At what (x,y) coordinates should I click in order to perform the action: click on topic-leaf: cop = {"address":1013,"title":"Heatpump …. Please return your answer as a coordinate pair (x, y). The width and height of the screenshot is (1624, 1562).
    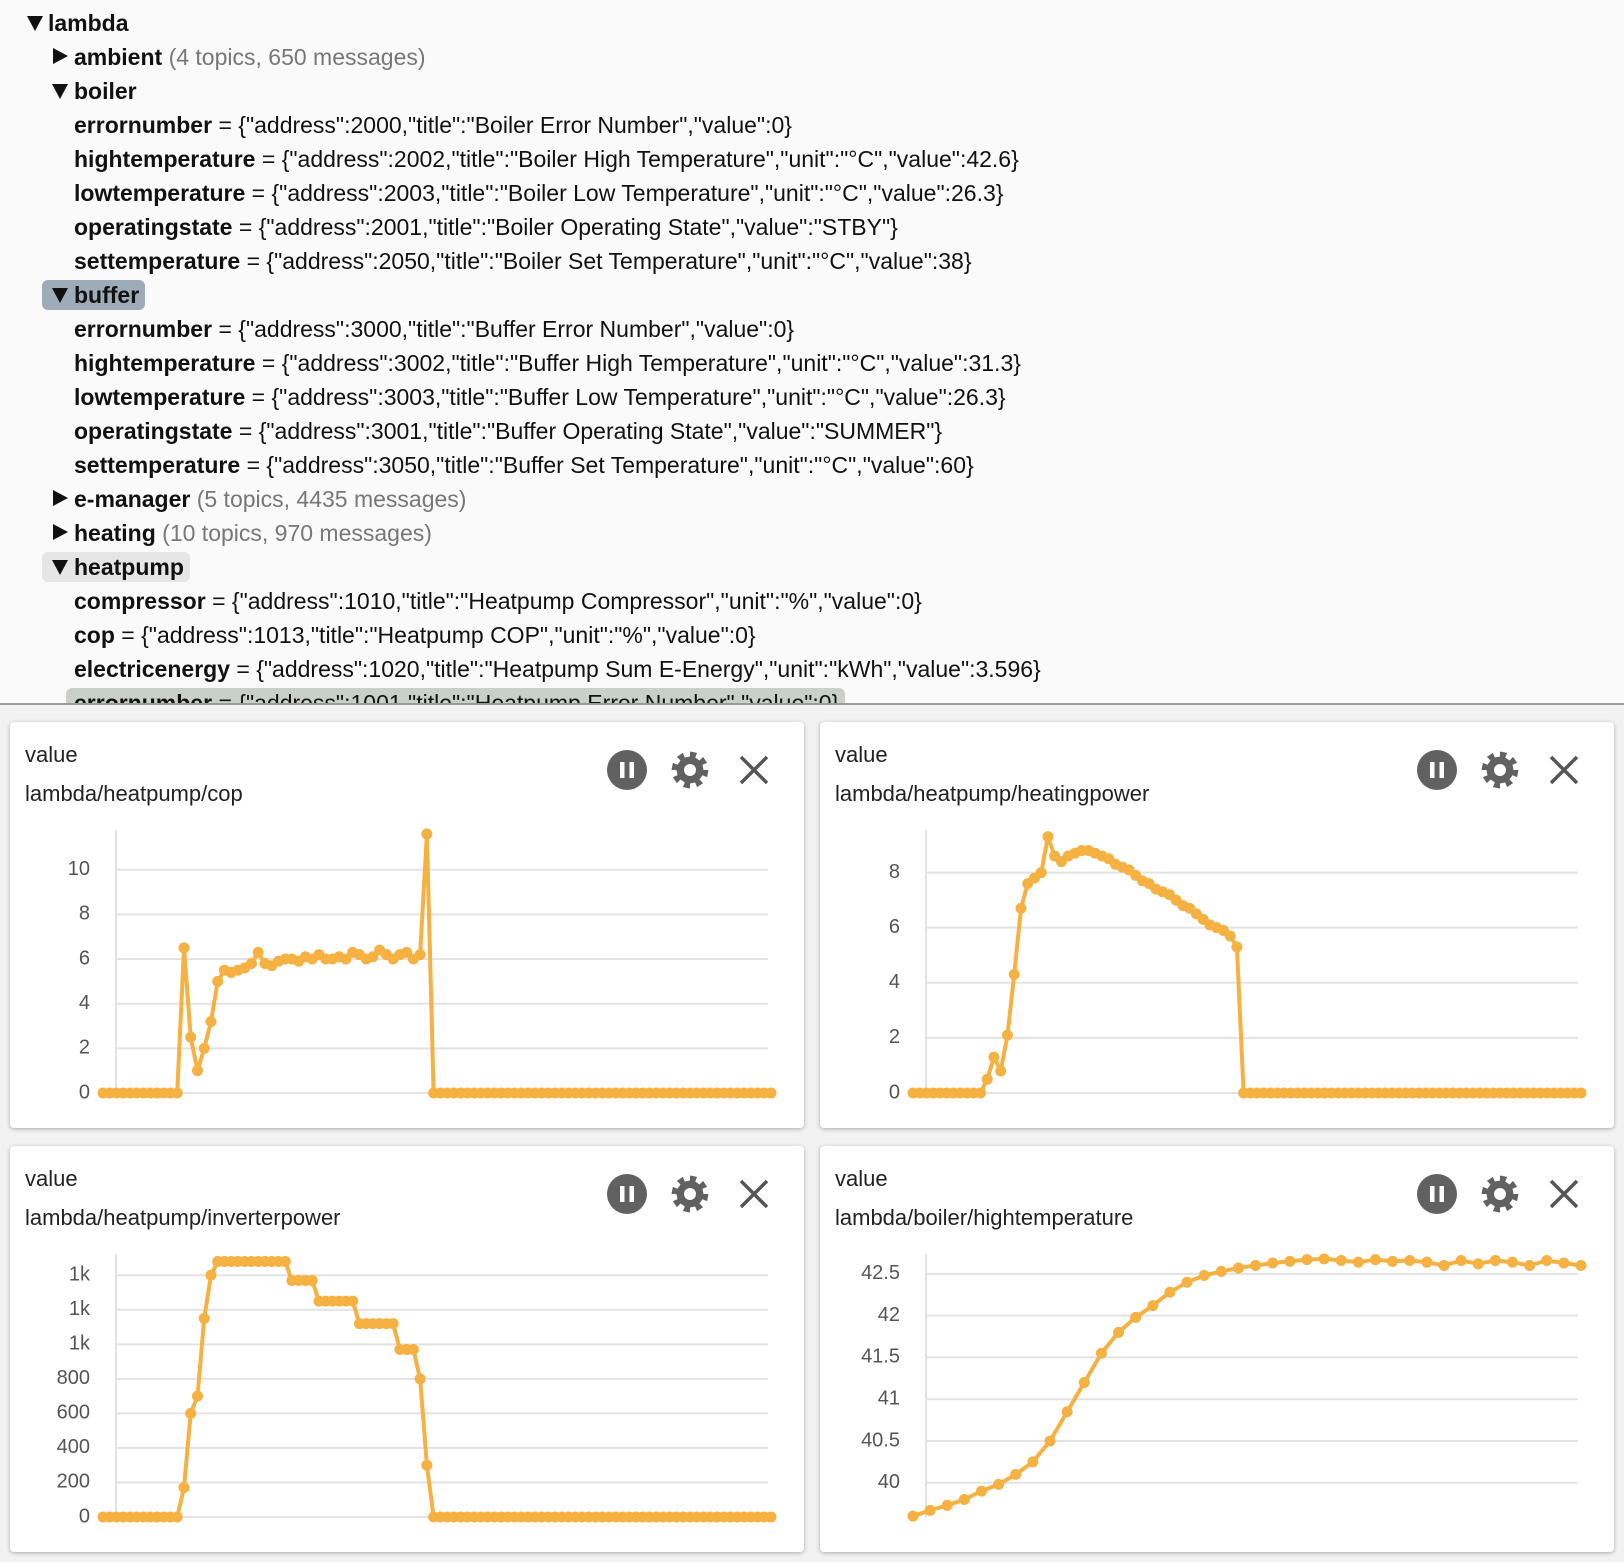
    Looking at the image, I should click on (415, 635).